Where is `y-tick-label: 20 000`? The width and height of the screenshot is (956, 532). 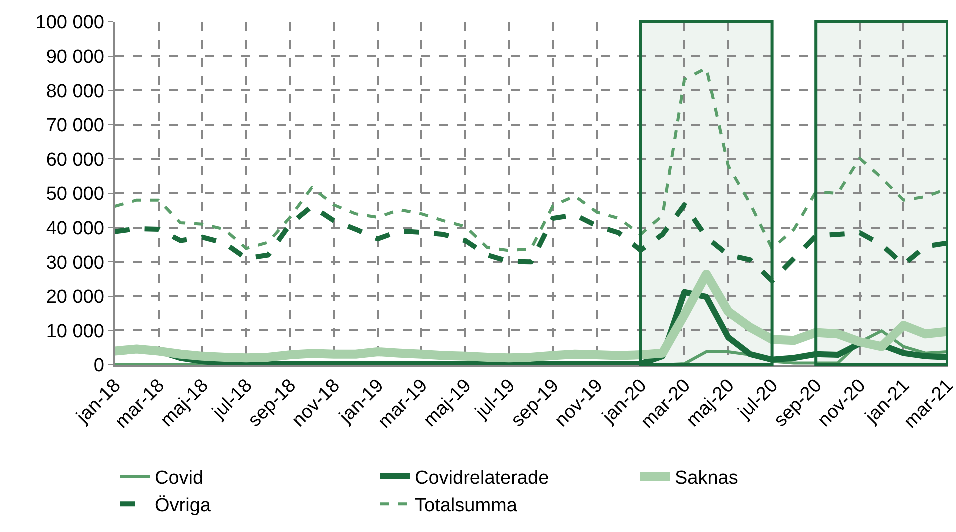 y-tick-label: 20 000 is located at coordinates (75, 297).